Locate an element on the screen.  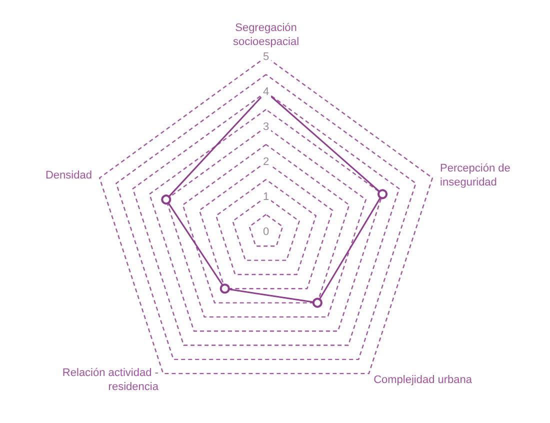
spoke-label: Percepción de inseguridad is located at coordinates (475, 175).